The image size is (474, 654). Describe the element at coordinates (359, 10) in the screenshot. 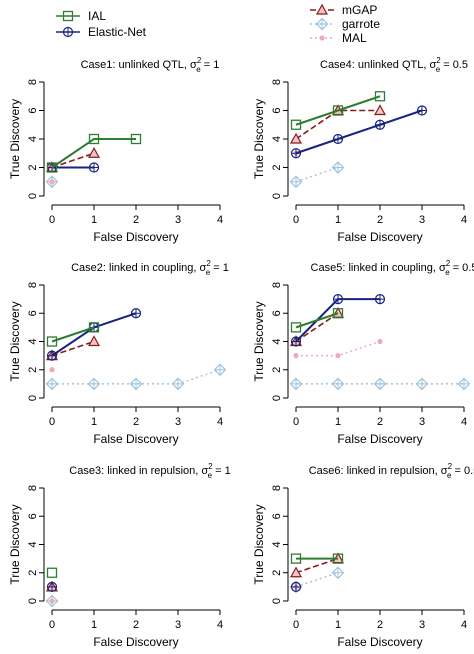

I see `legend-label-mgap: mGAP` at that location.